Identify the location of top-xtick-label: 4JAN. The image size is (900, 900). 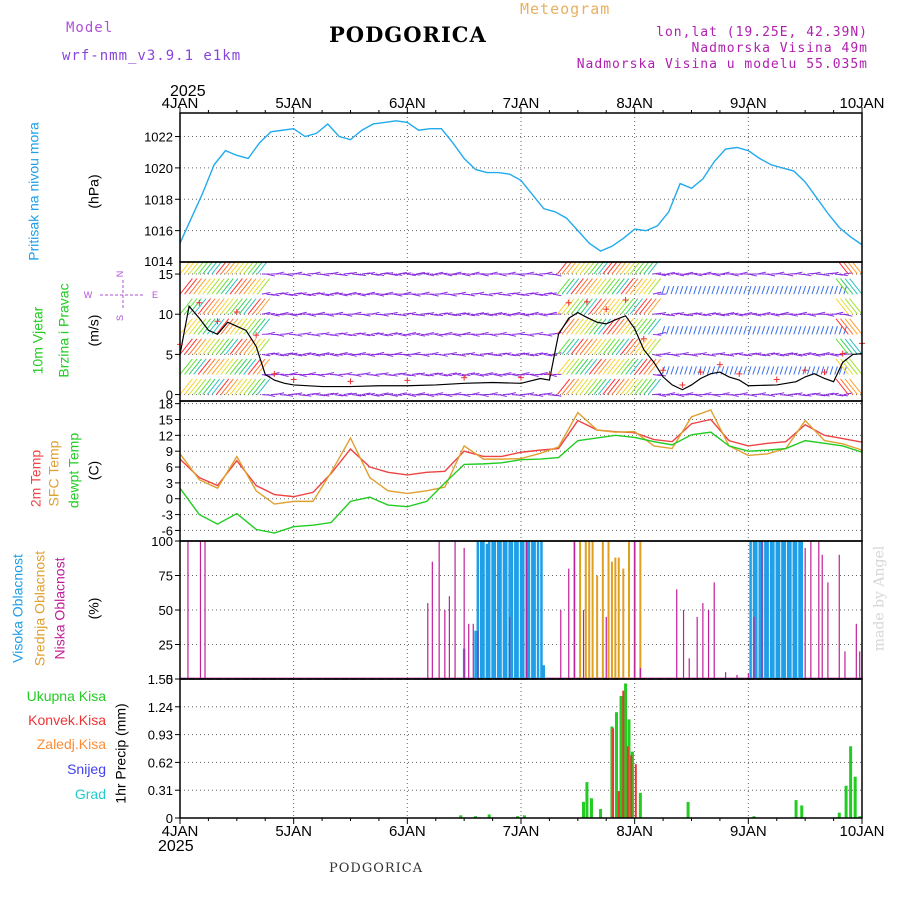
(180, 103).